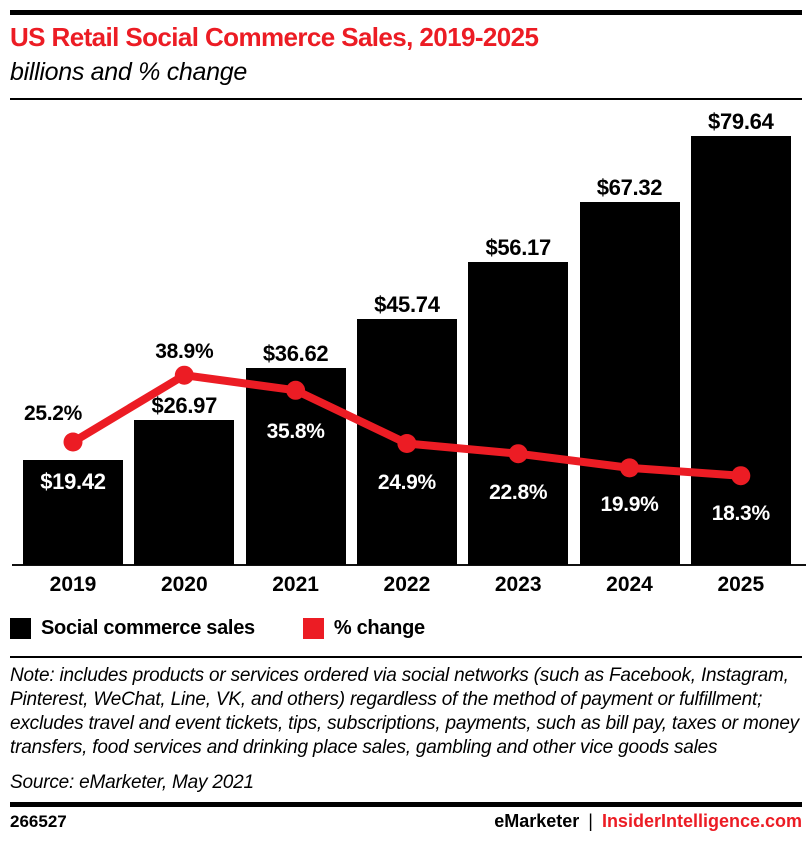 This screenshot has width=812, height=841. Describe the element at coordinates (73, 442) in the screenshot. I see `pct-marker-2019` at that location.